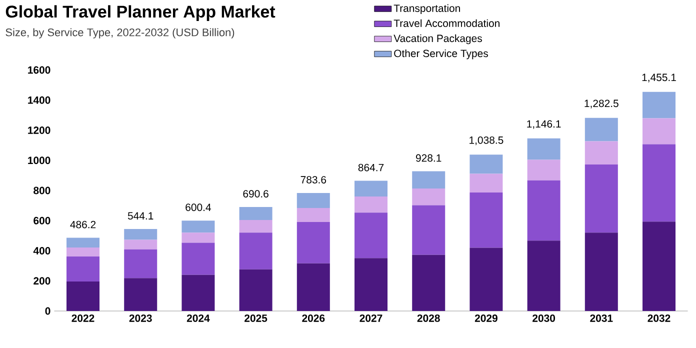 This screenshot has width=696, height=348. I want to click on x-tick-label: 2026, so click(313, 318).